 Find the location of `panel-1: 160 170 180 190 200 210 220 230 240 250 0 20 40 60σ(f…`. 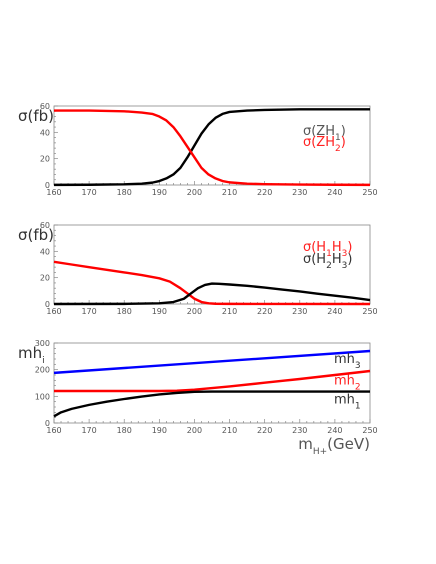

panel-1: 160 170 180 190 200 210 220 230 240 250 0 20 40 60σ(f… is located at coordinates (198, 149).